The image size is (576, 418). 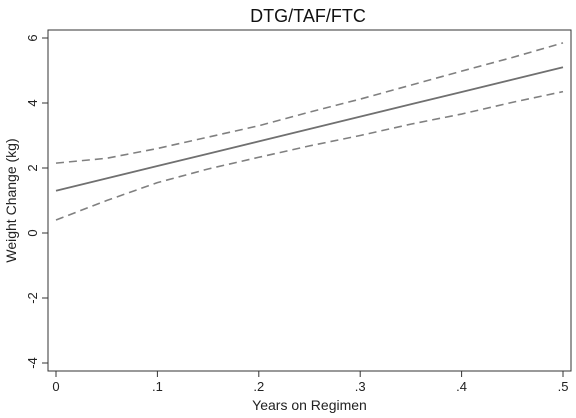 What do you see at coordinates (32, 232) in the screenshot?
I see `y-tick-label: 0` at bounding box center [32, 232].